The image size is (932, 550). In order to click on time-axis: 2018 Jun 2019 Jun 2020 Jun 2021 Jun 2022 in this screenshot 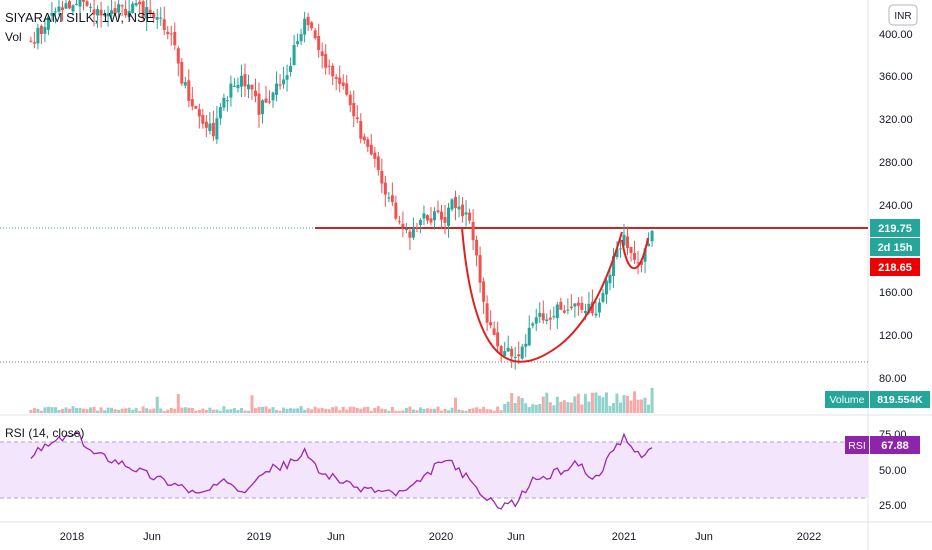, I will do `click(440, 537)`.